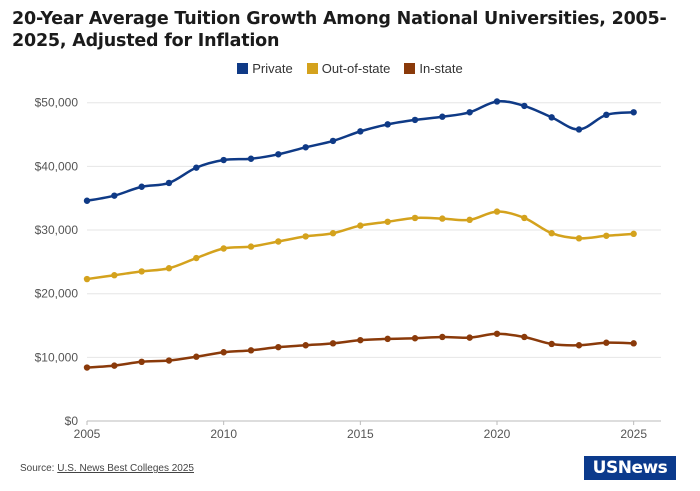 Image resolution: width=700 pixels, height=491 pixels. What do you see at coordinates (57, 230) in the screenshot?
I see `y-tick-label: $30,000` at bounding box center [57, 230].